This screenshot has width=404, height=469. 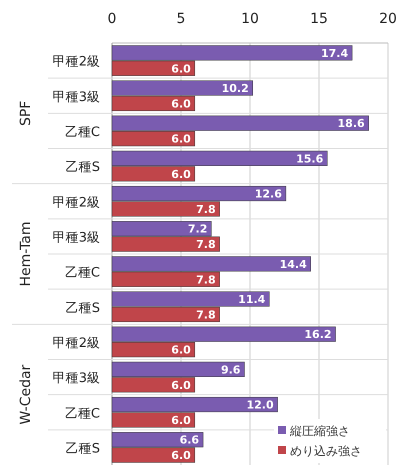 What do you see at coordinates (334, 53) in the screenshot?
I see `data-label: 17.4` at bounding box center [334, 53].